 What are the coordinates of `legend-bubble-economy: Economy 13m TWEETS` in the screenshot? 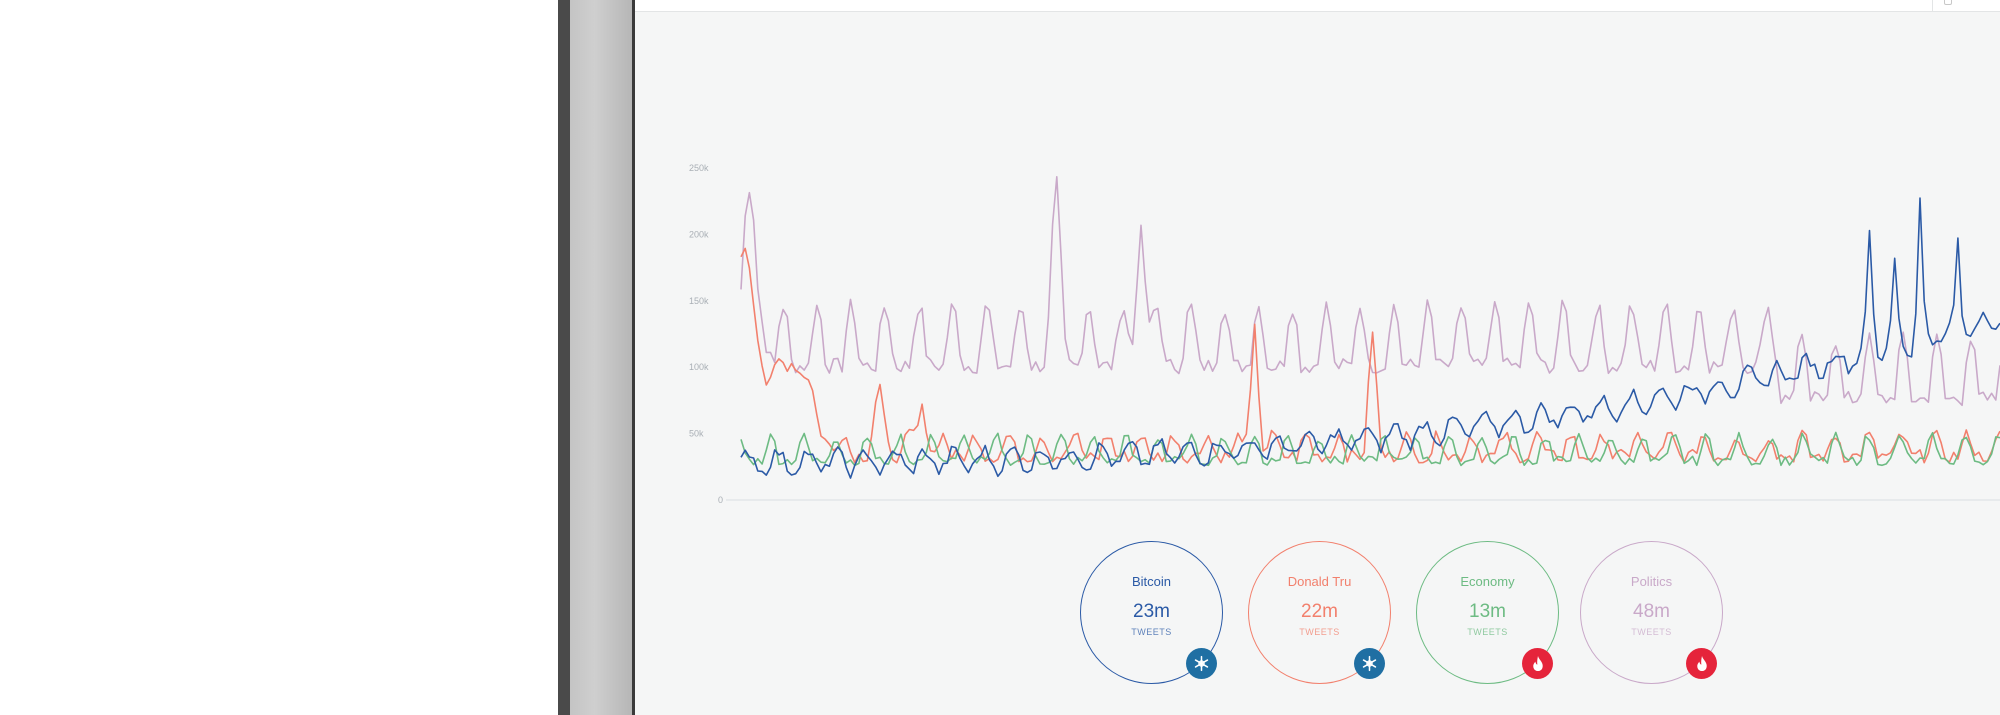 It's located at (1487, 612).